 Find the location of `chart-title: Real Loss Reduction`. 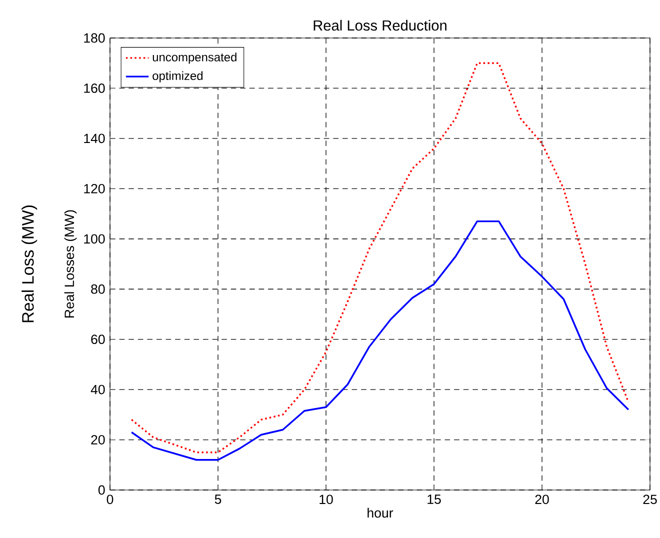

chart-title: Real Loss Reduction is located at coordinates (380, 25).